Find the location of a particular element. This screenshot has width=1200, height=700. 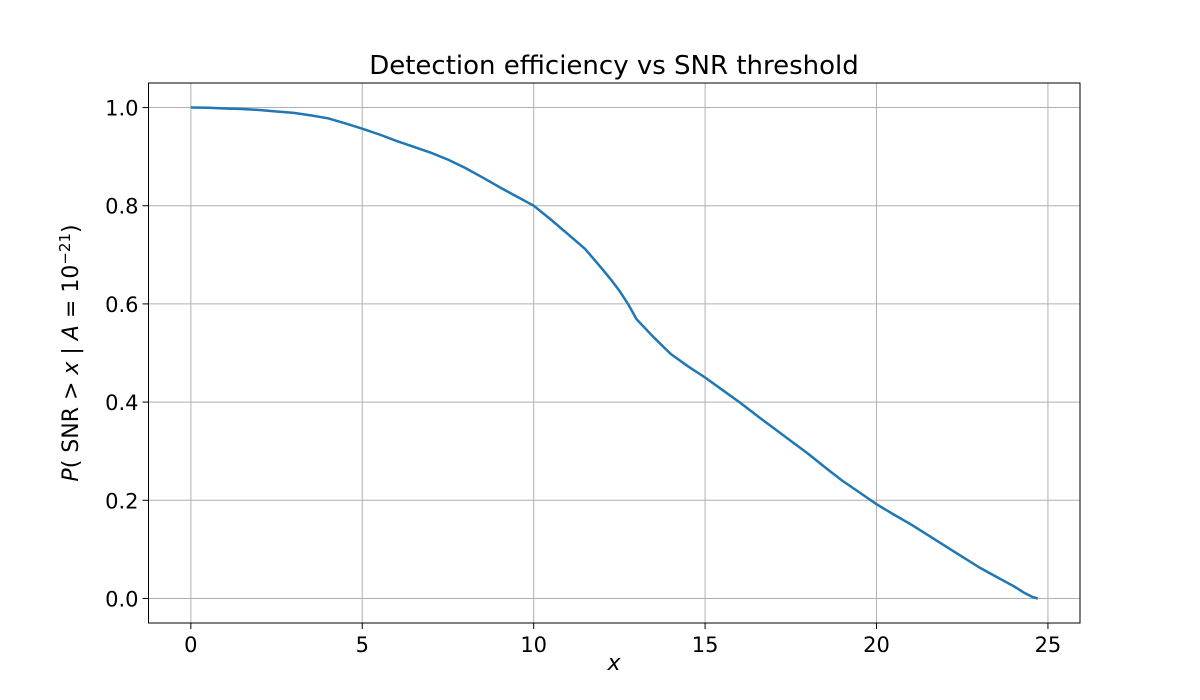

y-tick-label: 0.0 is located at coordinates (121, 599).